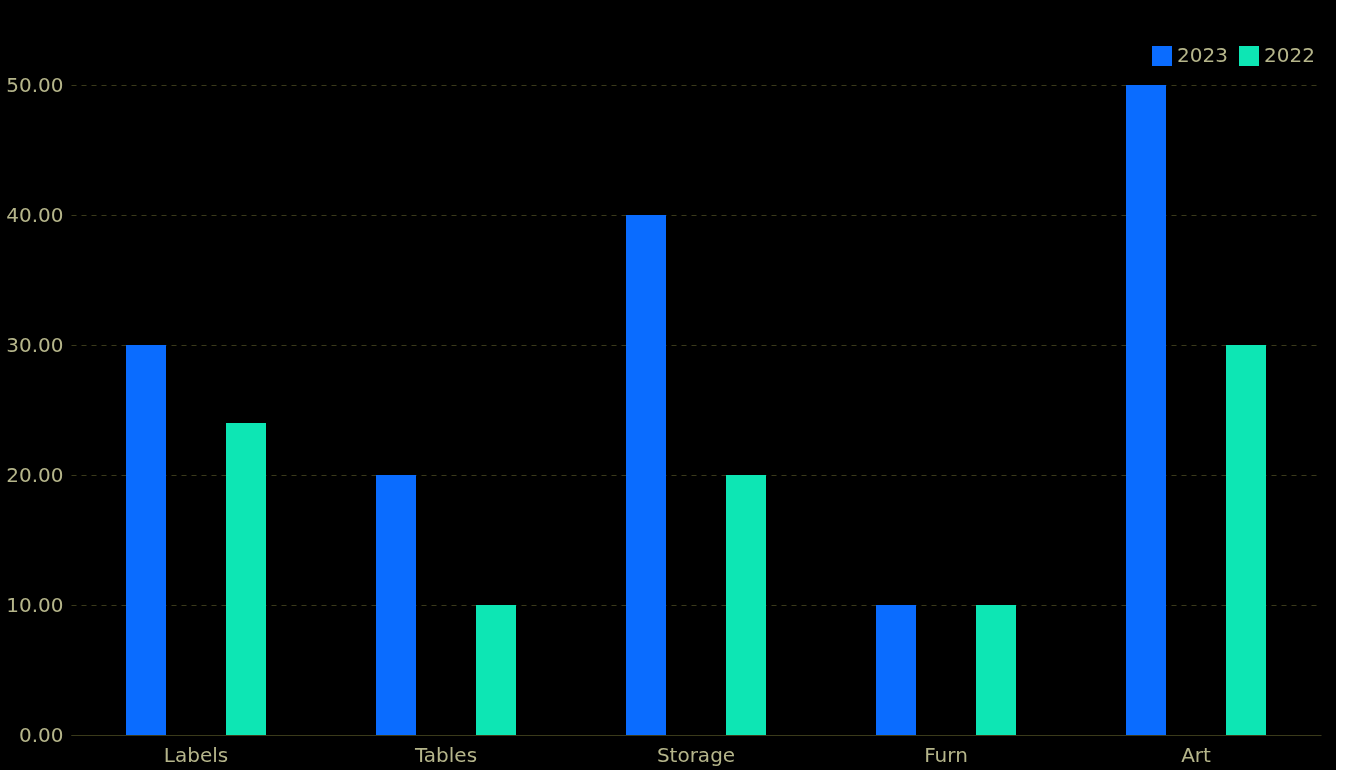 The image size is (1368, 784). Describe the element at coordinates (35, 214) in the screenshot. I see `y-tick-label: 40.00` at that location.